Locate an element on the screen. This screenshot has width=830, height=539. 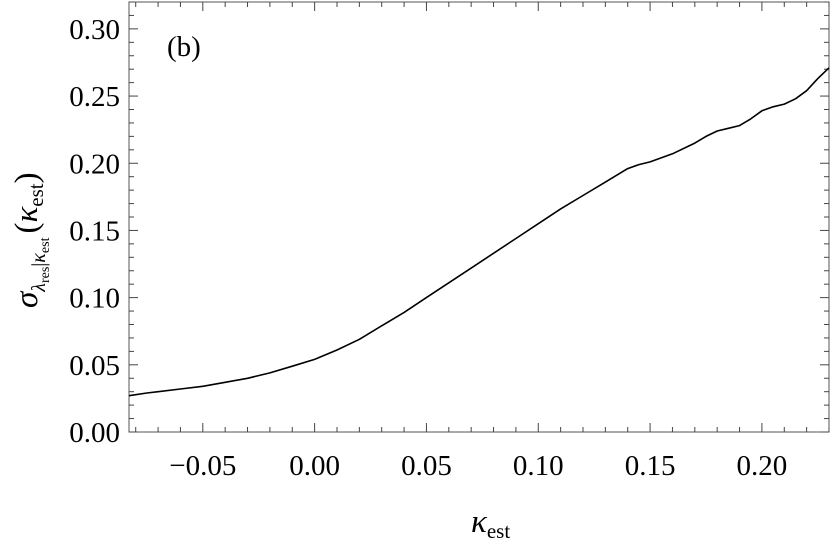
y-tick-label: 0.05 is located at coordinates (94, 366).